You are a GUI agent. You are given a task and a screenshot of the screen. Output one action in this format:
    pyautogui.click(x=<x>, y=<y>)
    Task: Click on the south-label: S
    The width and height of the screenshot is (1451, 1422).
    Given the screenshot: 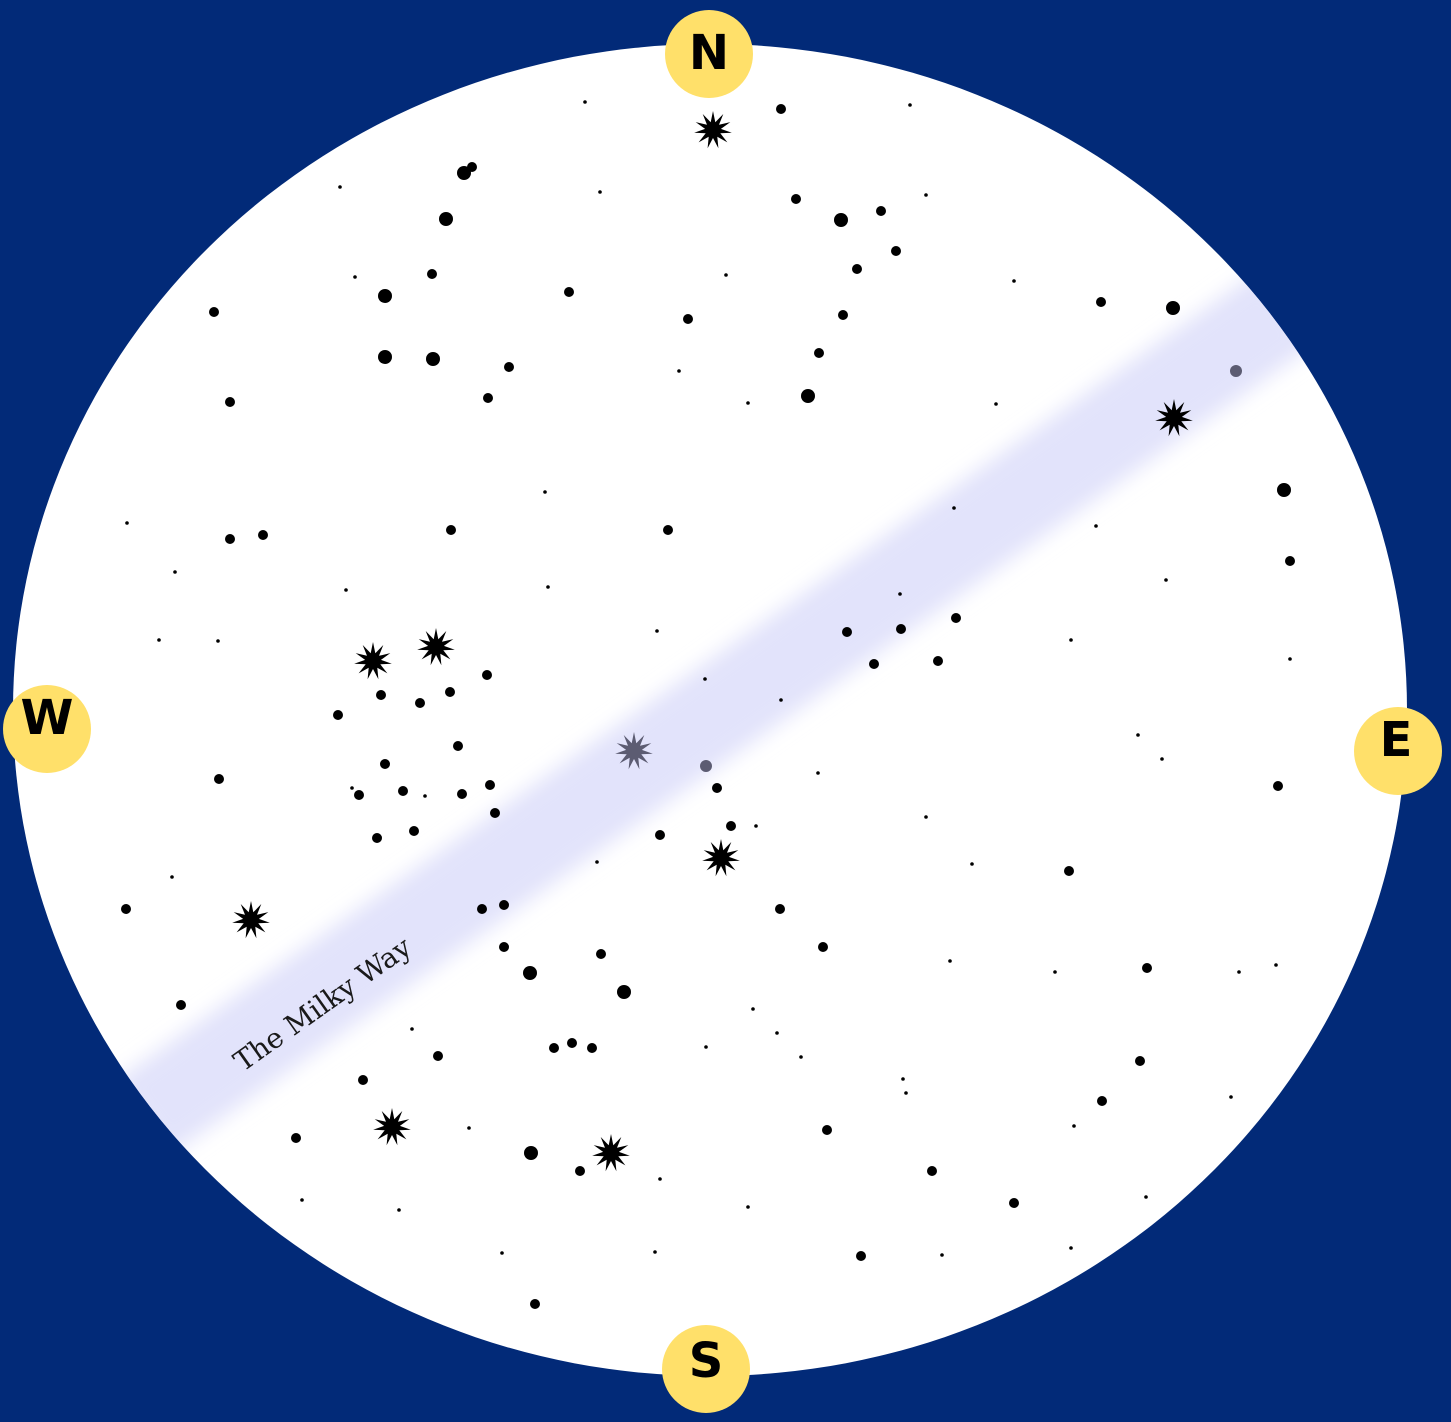 What is the action you would take?
    pyautogui.click(x=706, y=1361)
    